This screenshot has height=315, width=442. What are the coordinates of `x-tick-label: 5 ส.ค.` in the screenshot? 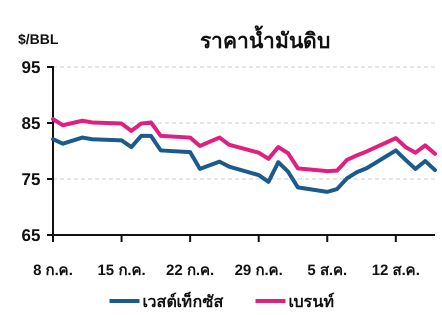 It's located at (327, 270).